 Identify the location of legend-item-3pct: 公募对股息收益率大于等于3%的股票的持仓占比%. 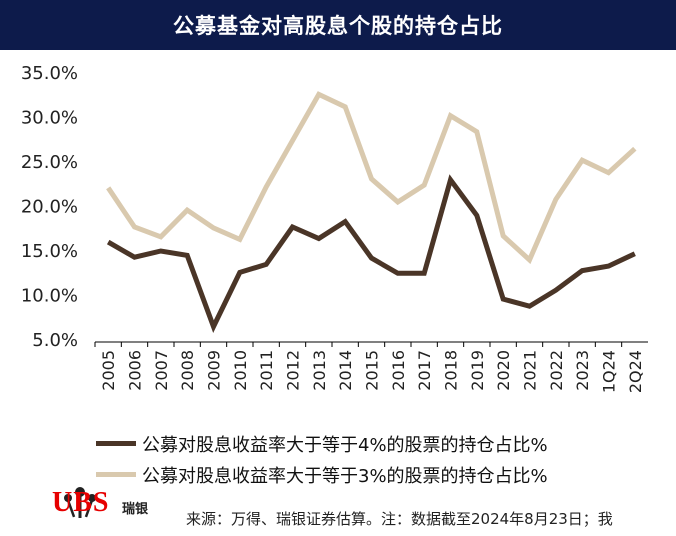
(322, 474).